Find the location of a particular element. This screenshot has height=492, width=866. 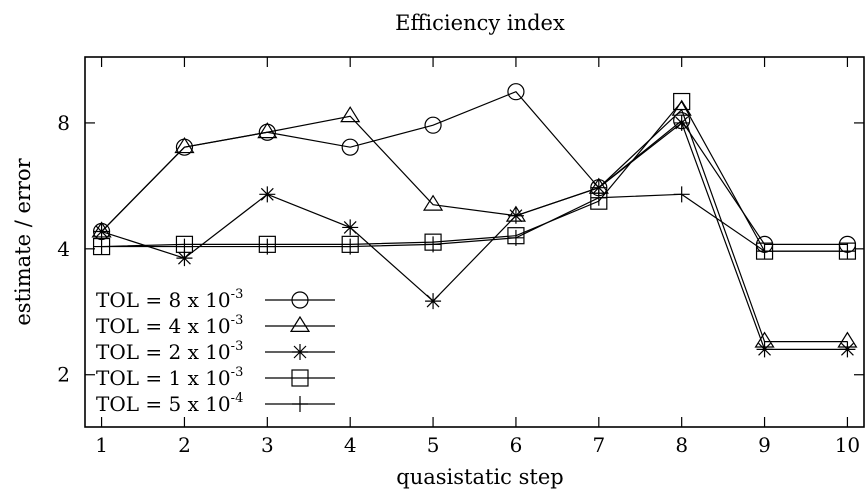

series-line is located at coordinates (474, 222).